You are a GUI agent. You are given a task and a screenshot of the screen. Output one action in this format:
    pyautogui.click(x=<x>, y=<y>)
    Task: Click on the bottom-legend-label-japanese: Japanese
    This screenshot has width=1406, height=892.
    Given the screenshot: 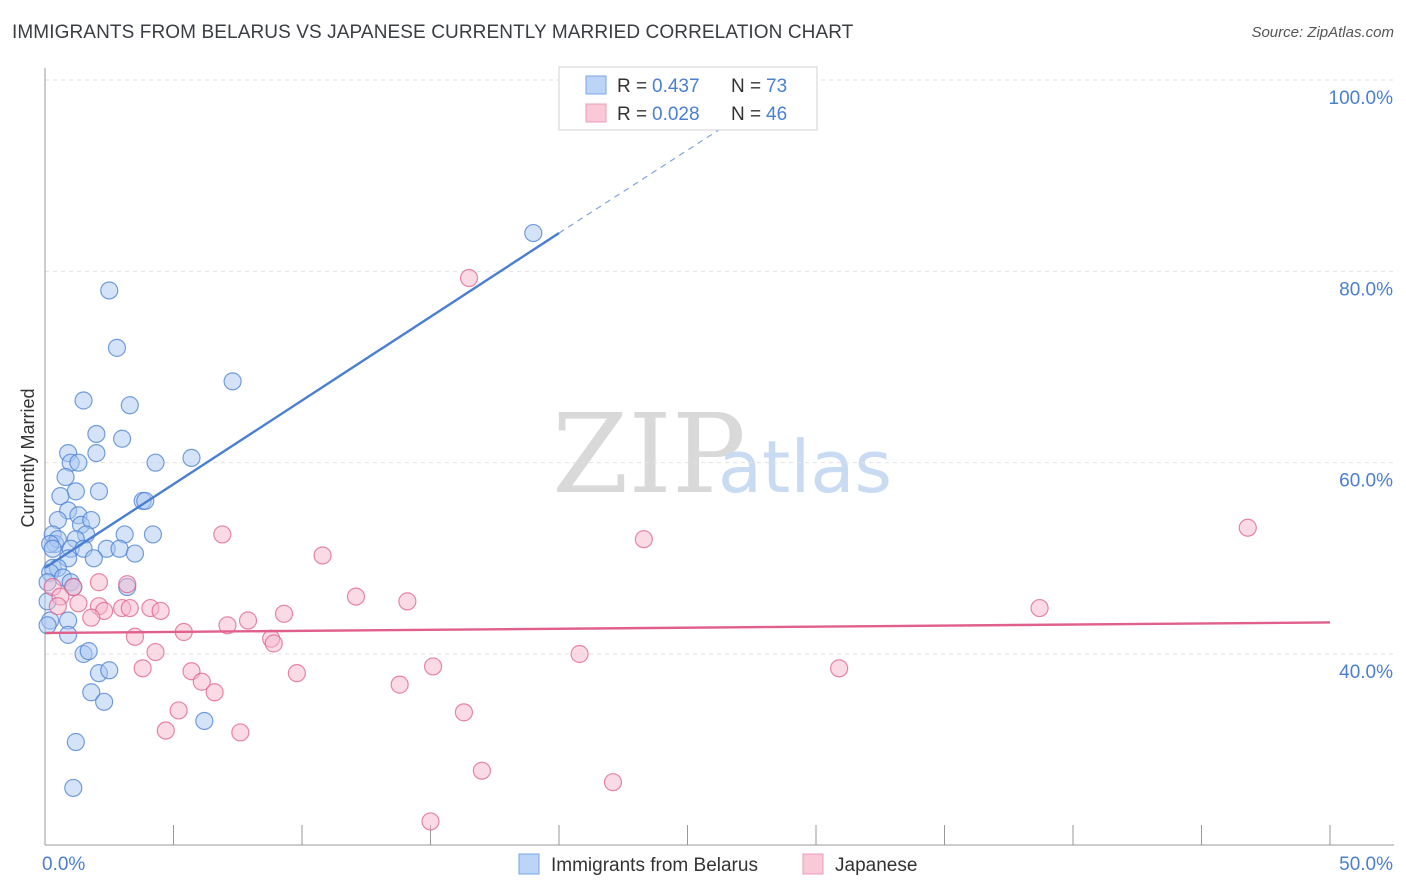 What is the action you would take?
    pyautogui.click(x=876, y=865)
    